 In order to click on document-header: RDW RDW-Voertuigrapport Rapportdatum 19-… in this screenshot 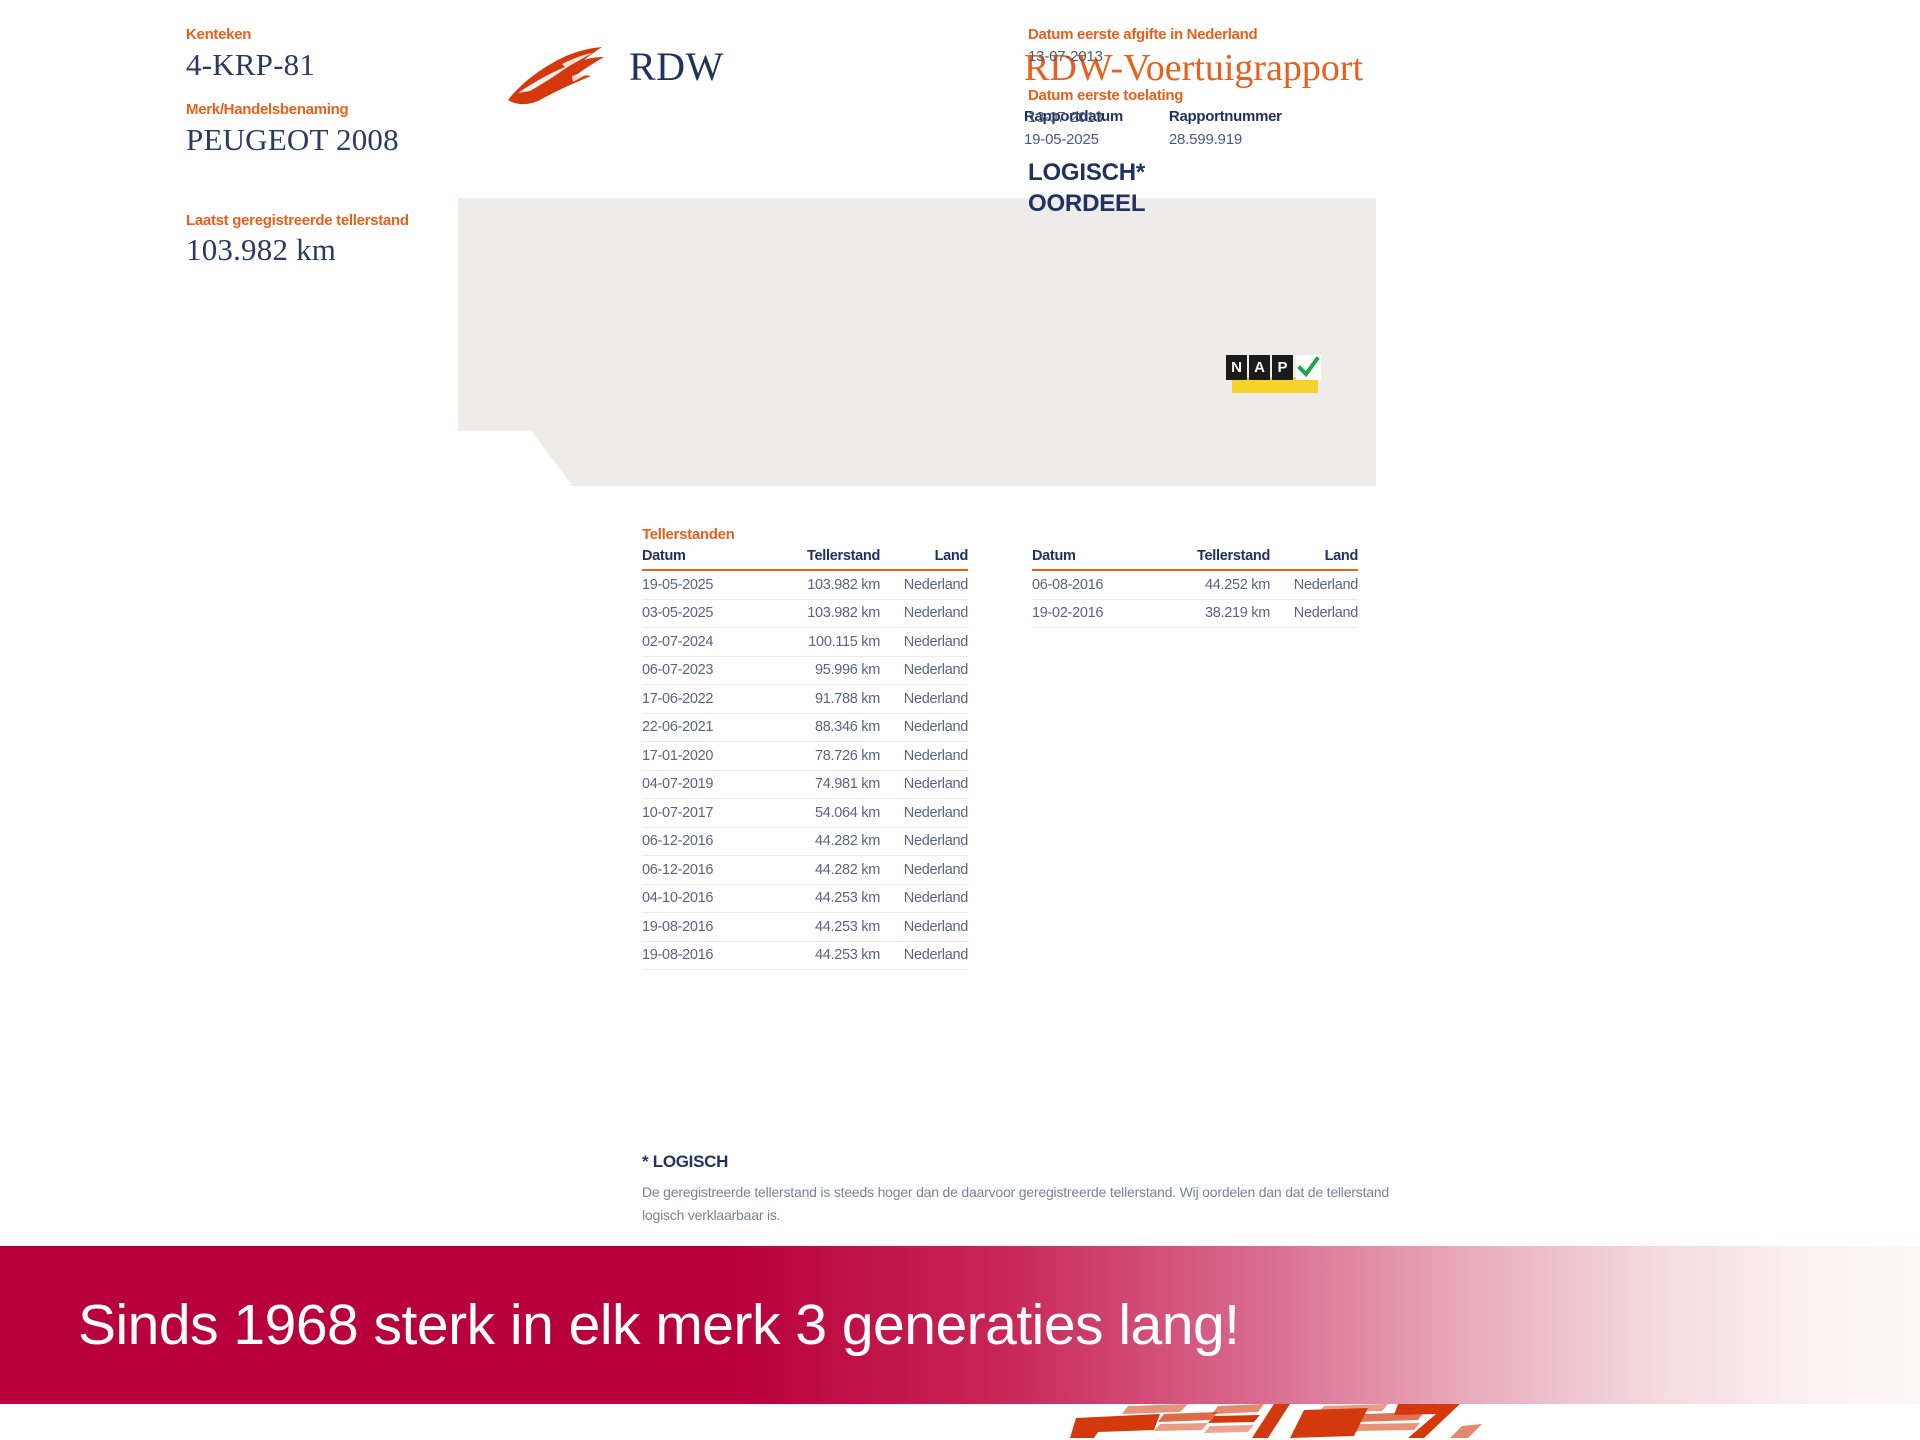, I will do `click(960, 90)`.